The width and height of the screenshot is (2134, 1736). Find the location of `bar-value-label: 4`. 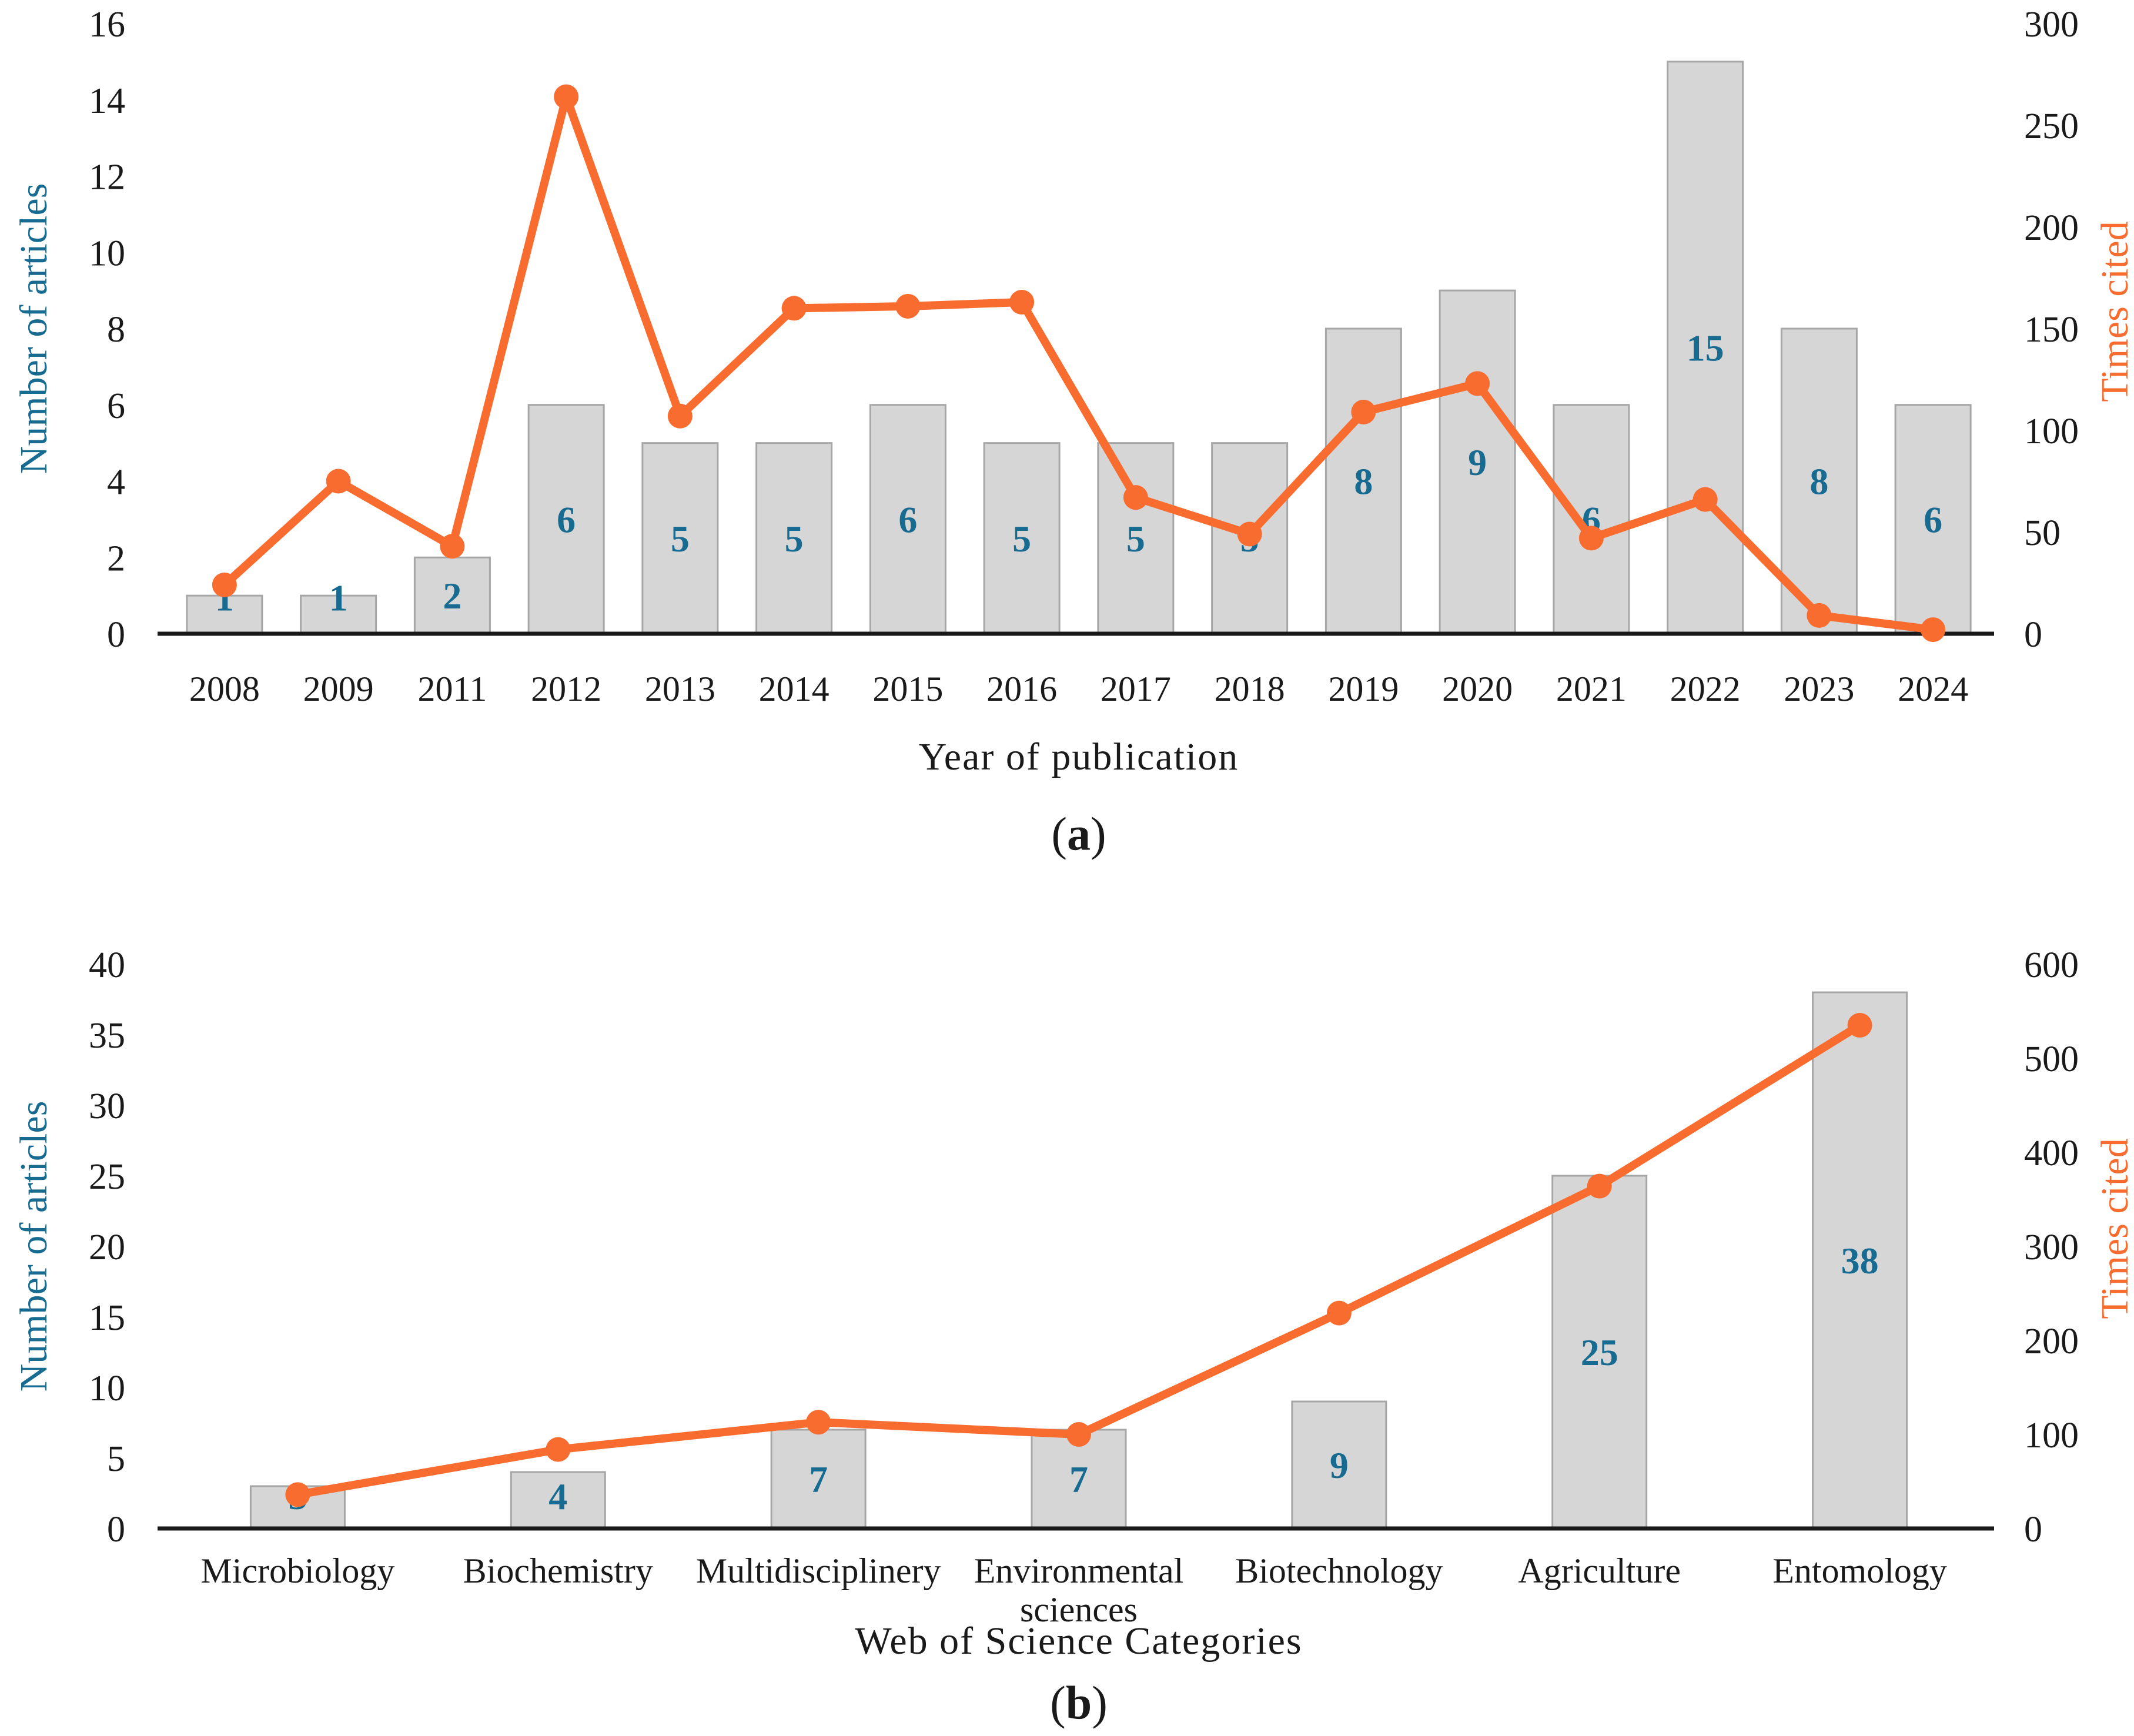

bar-value-label: 4 is located at coordinates (557, 1496).